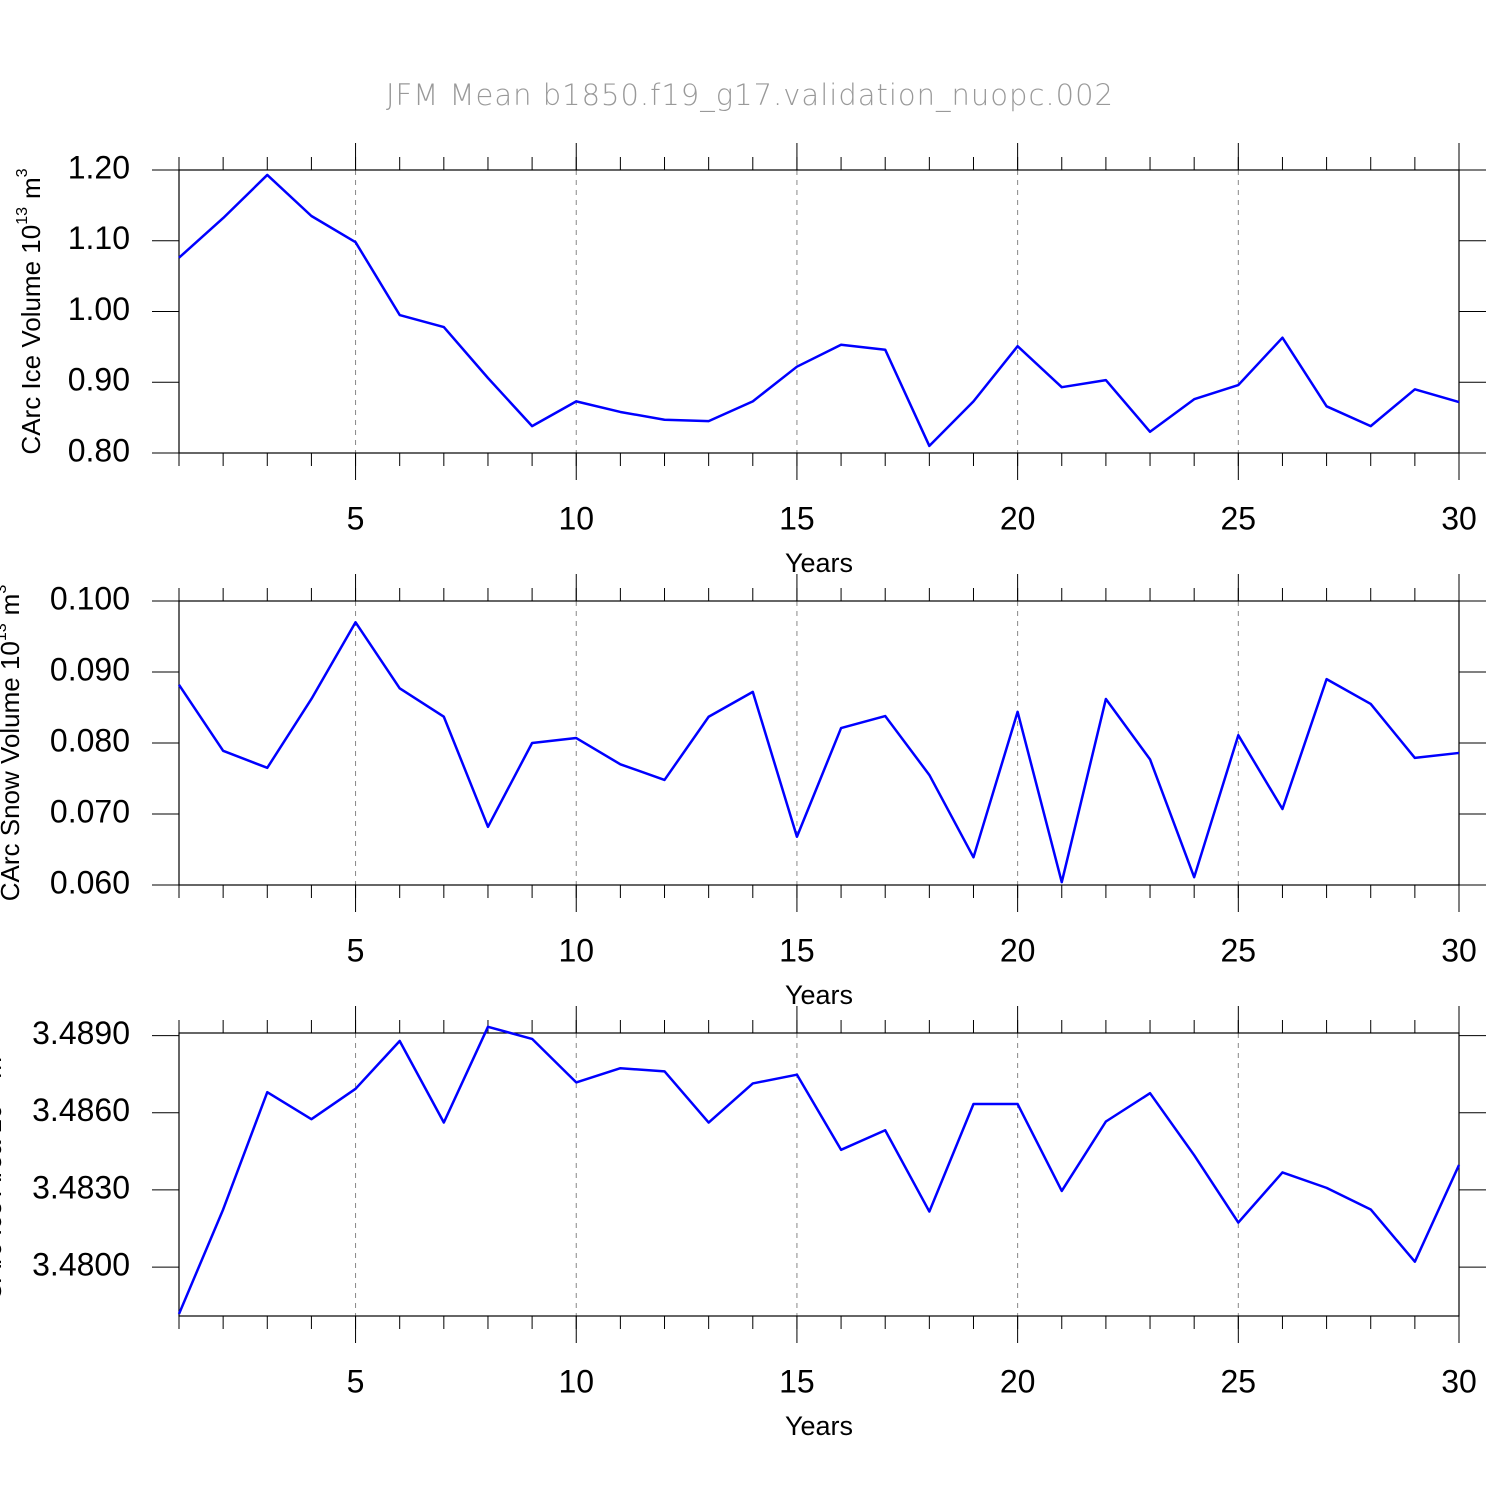 Image resolution: width=1500 pixels, height=1500 pixels. What do you see at coordinates (81, 1187) in the screenshot?
I see `y-tick-label: 3.4830` at bounding box center [81, 1187].